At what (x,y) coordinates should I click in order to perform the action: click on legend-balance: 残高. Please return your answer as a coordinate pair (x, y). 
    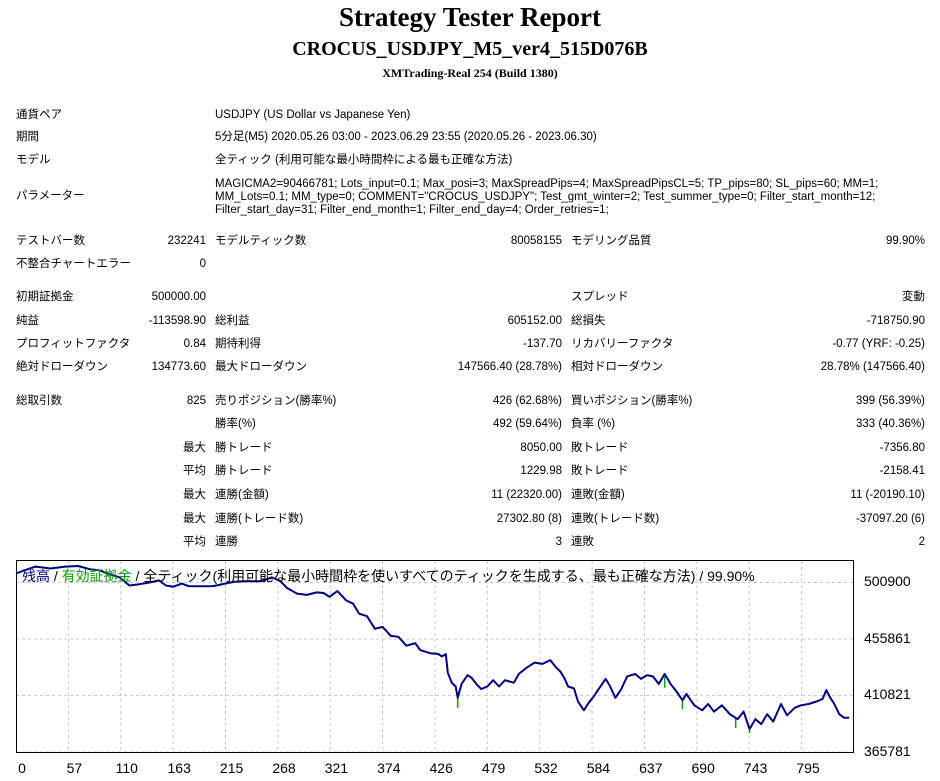
    Looking at the image, I should click on (36, 576).